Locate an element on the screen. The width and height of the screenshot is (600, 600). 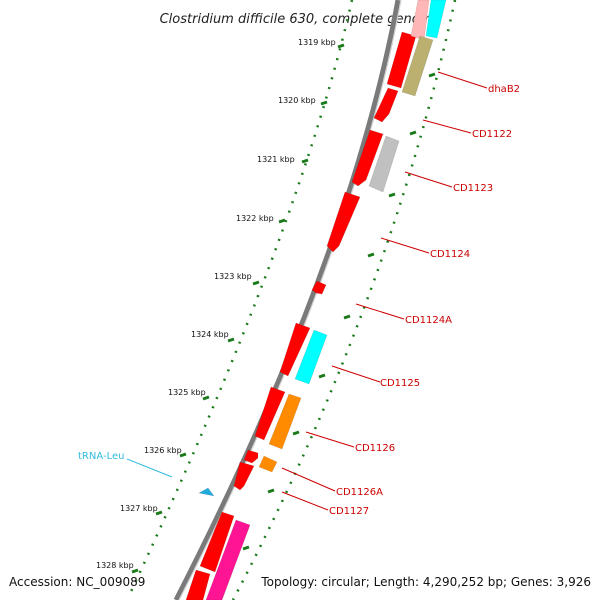
gene-label-cd1122: CD1122 is located at coordinates (492, 134).